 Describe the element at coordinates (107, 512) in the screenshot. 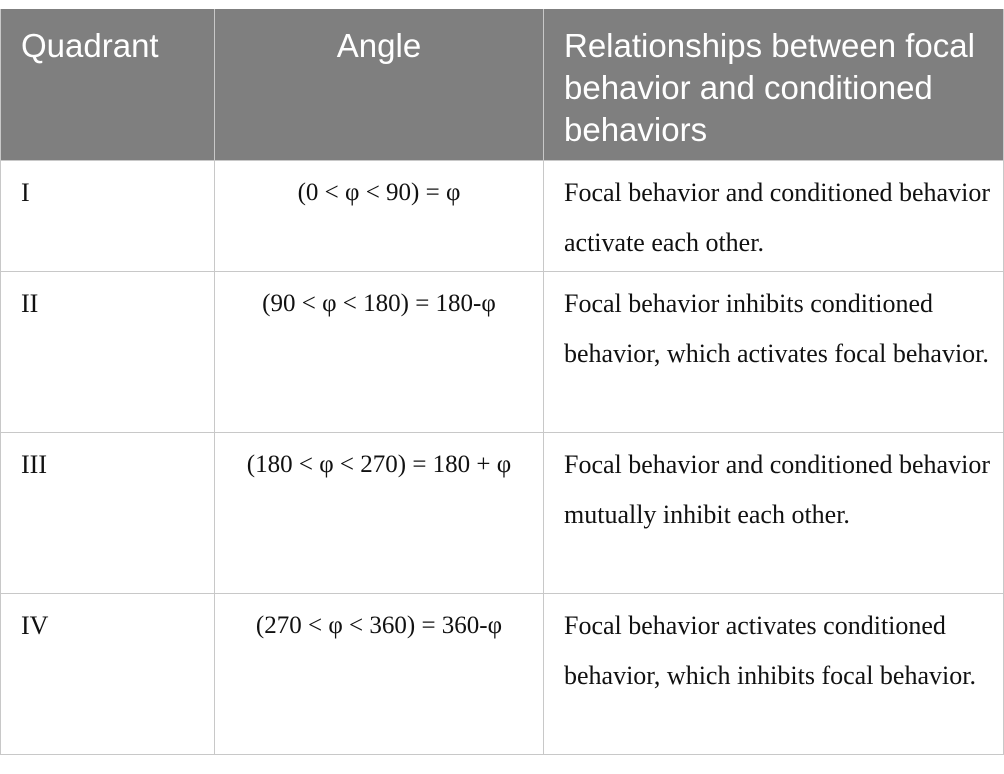

I see `quadrant-cell: III` at that location.